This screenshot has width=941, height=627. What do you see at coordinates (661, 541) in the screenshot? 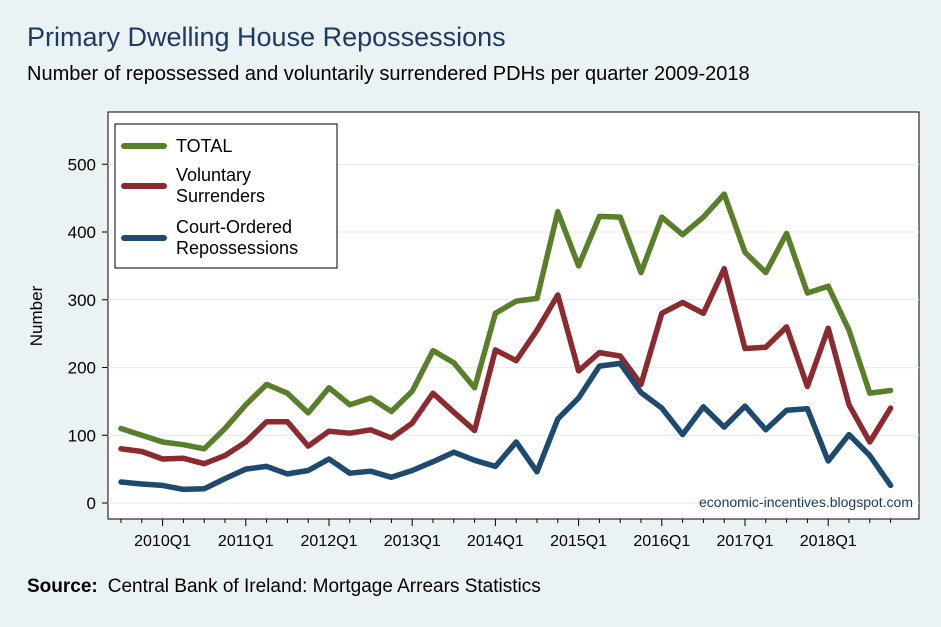
I see `x-tick-label: 2016Q1` at bounding box center [661, 541].